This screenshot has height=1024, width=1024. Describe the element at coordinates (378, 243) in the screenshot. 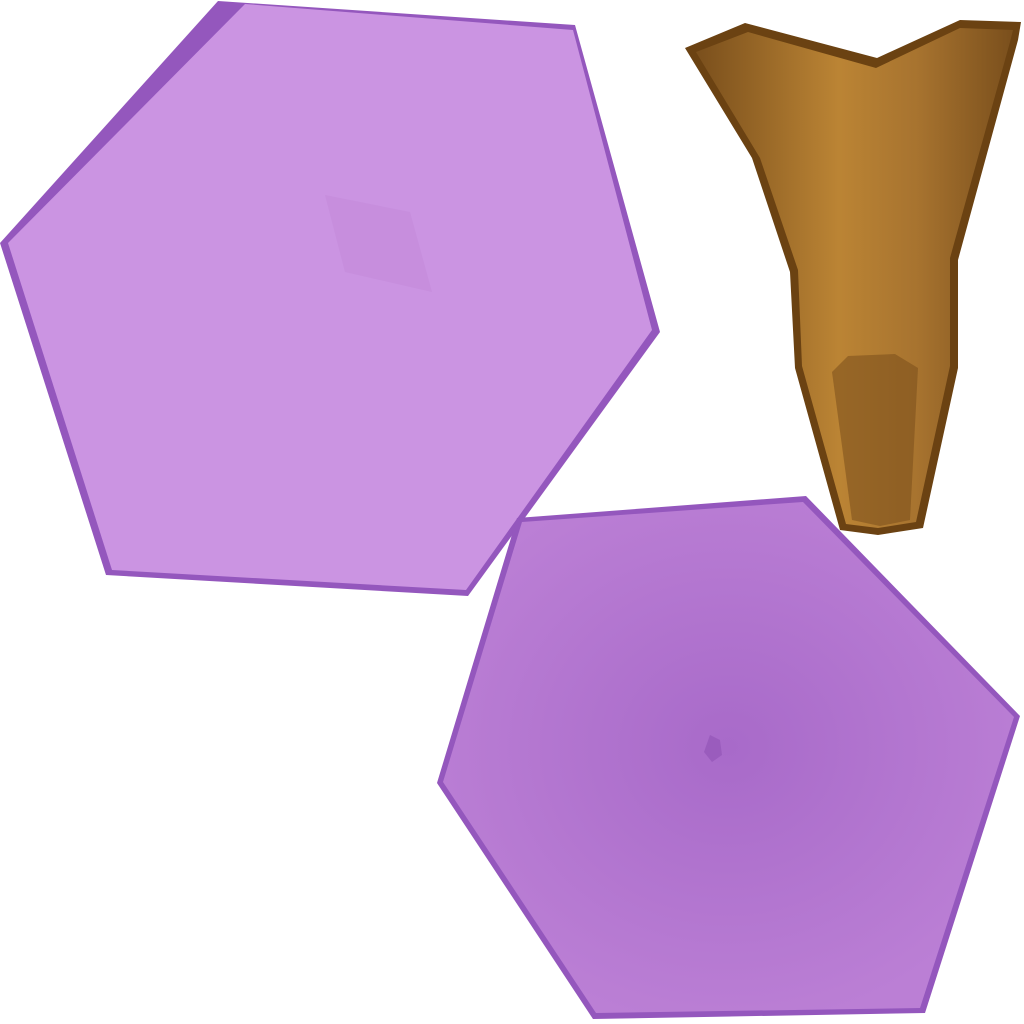

I see `top-hexagon-center-mark` at that location.